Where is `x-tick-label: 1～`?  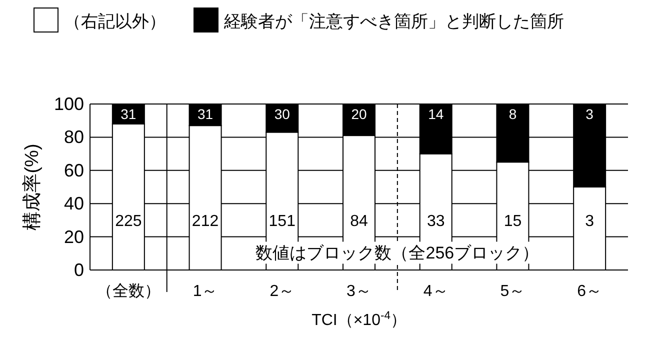 x-tick-label: 1～ is located at coordinates (205, 291).